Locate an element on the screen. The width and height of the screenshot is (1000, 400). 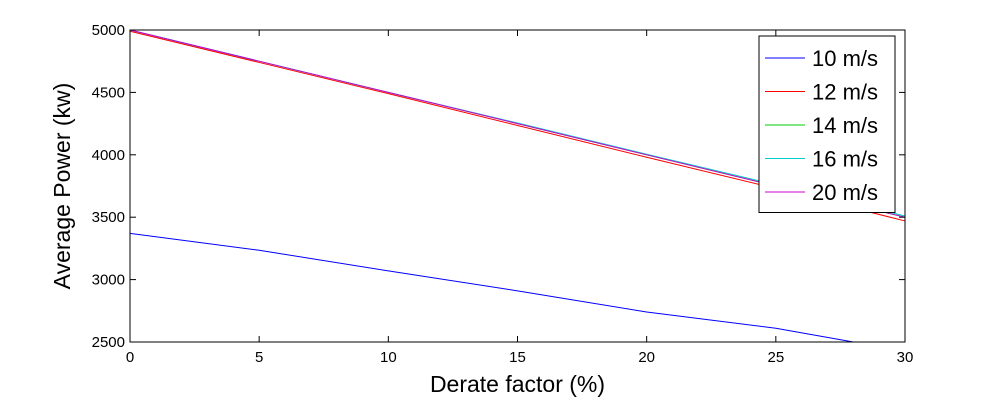
x-tick-label: 15 is located at coordinates (517, 357).